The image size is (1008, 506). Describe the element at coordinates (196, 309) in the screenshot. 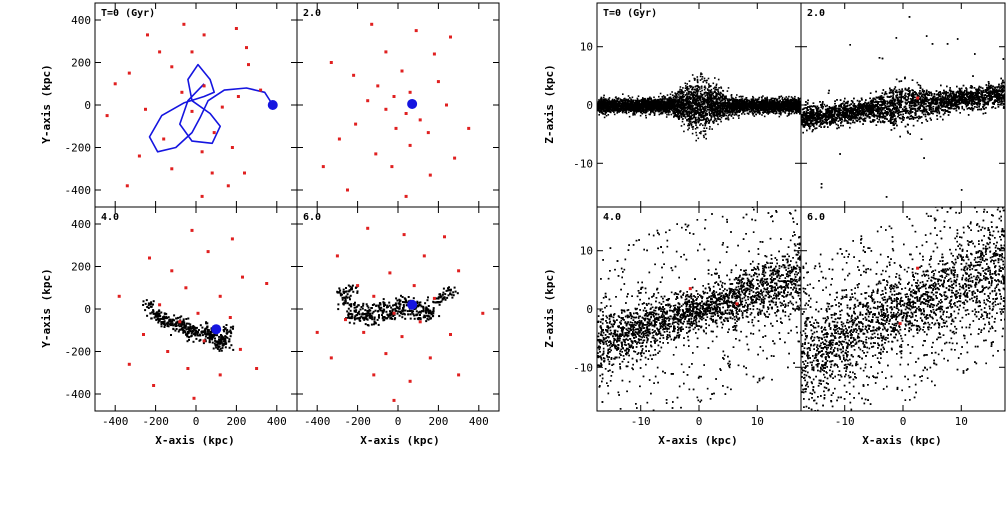

I see `panel-frame` at that location.